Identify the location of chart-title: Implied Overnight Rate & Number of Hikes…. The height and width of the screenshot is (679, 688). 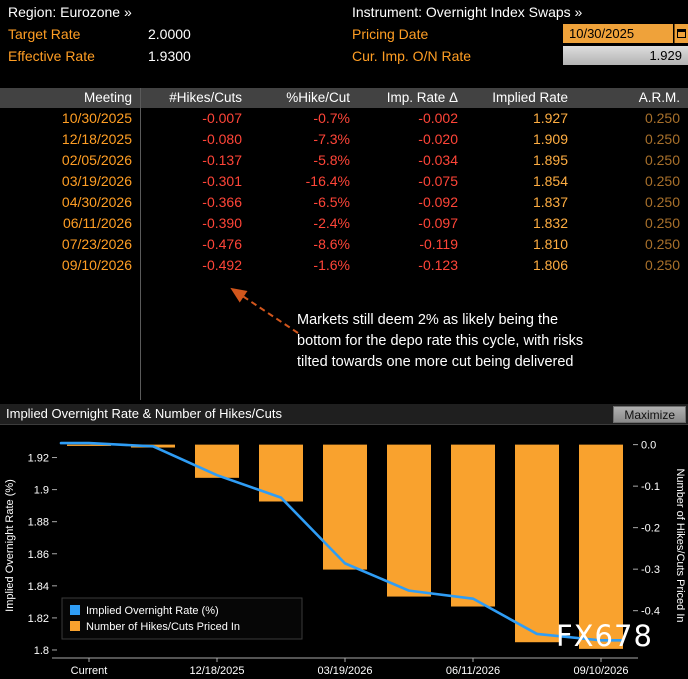
(144, 413).